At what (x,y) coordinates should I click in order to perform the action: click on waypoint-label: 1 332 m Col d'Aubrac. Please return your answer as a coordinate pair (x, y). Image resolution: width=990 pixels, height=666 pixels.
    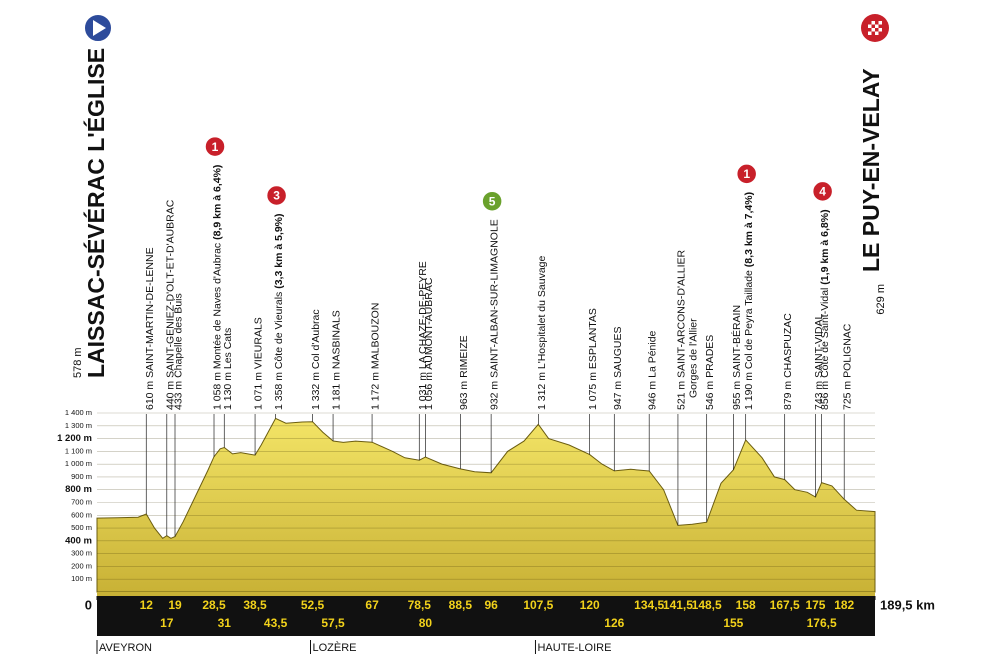
    Looking at the image, I should click on (316, 359).